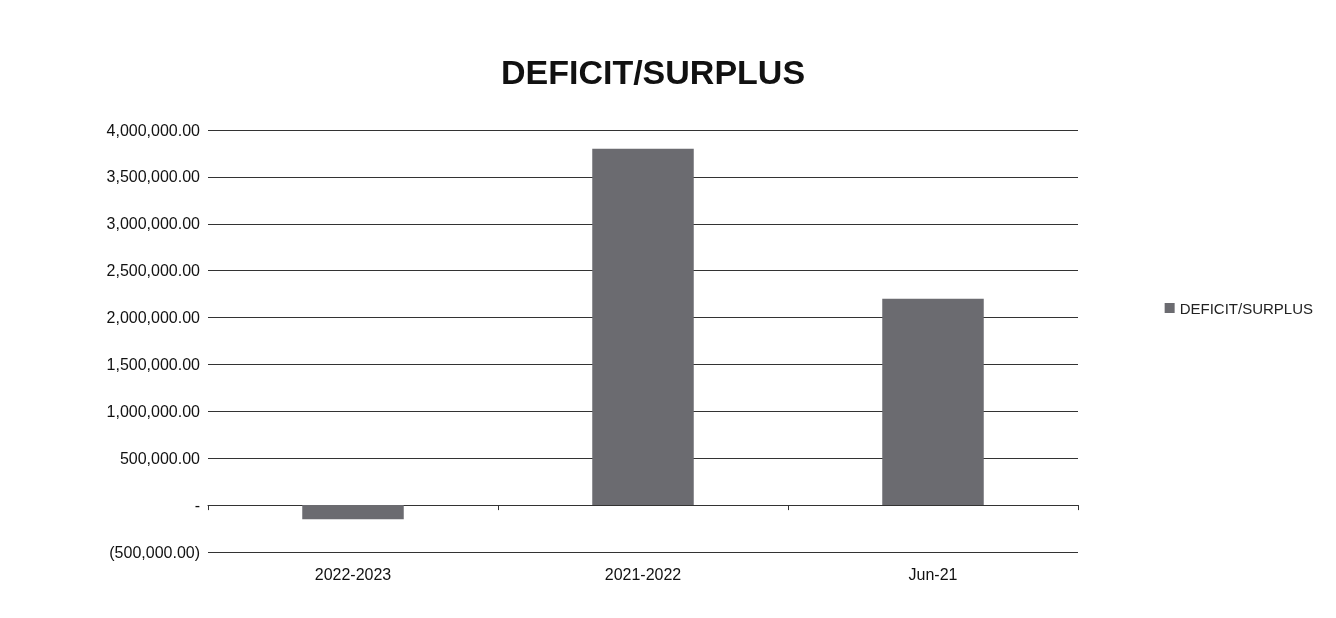 Image resolution: width=1336 pixels, height=618 pixels. Describe the element at coordinates (153, 224) in the screenshot. I see `y-tick-label: 3,000,000.00` at that location.